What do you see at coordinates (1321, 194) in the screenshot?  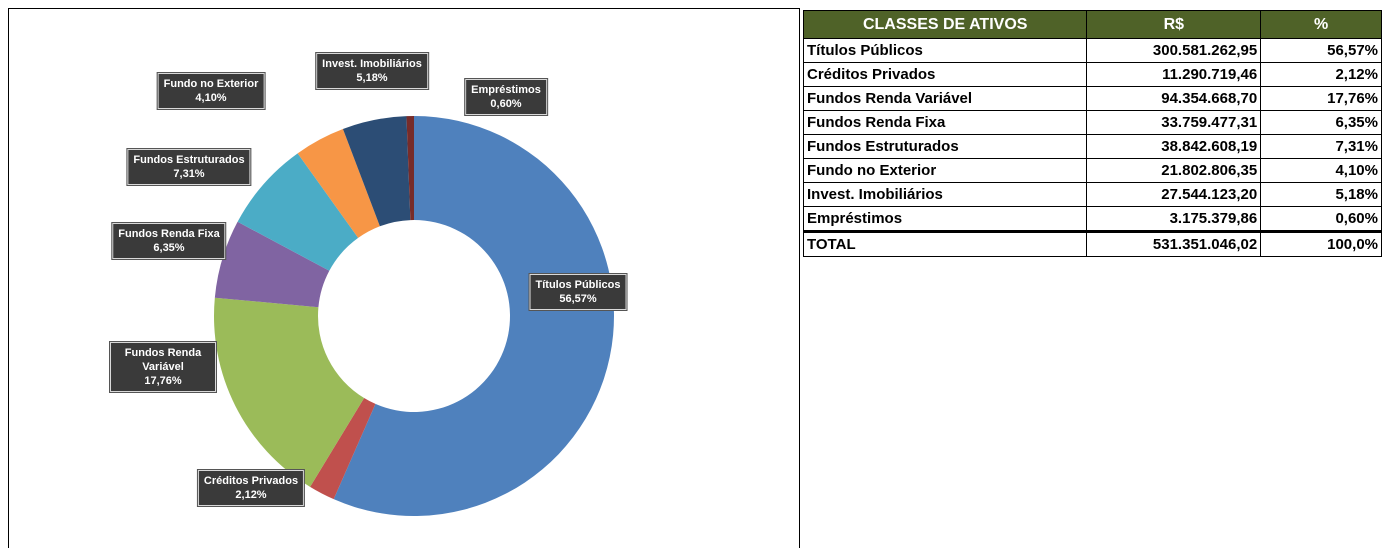 I see `table-cell: 5,18%` at bounding box center [1321, 194].